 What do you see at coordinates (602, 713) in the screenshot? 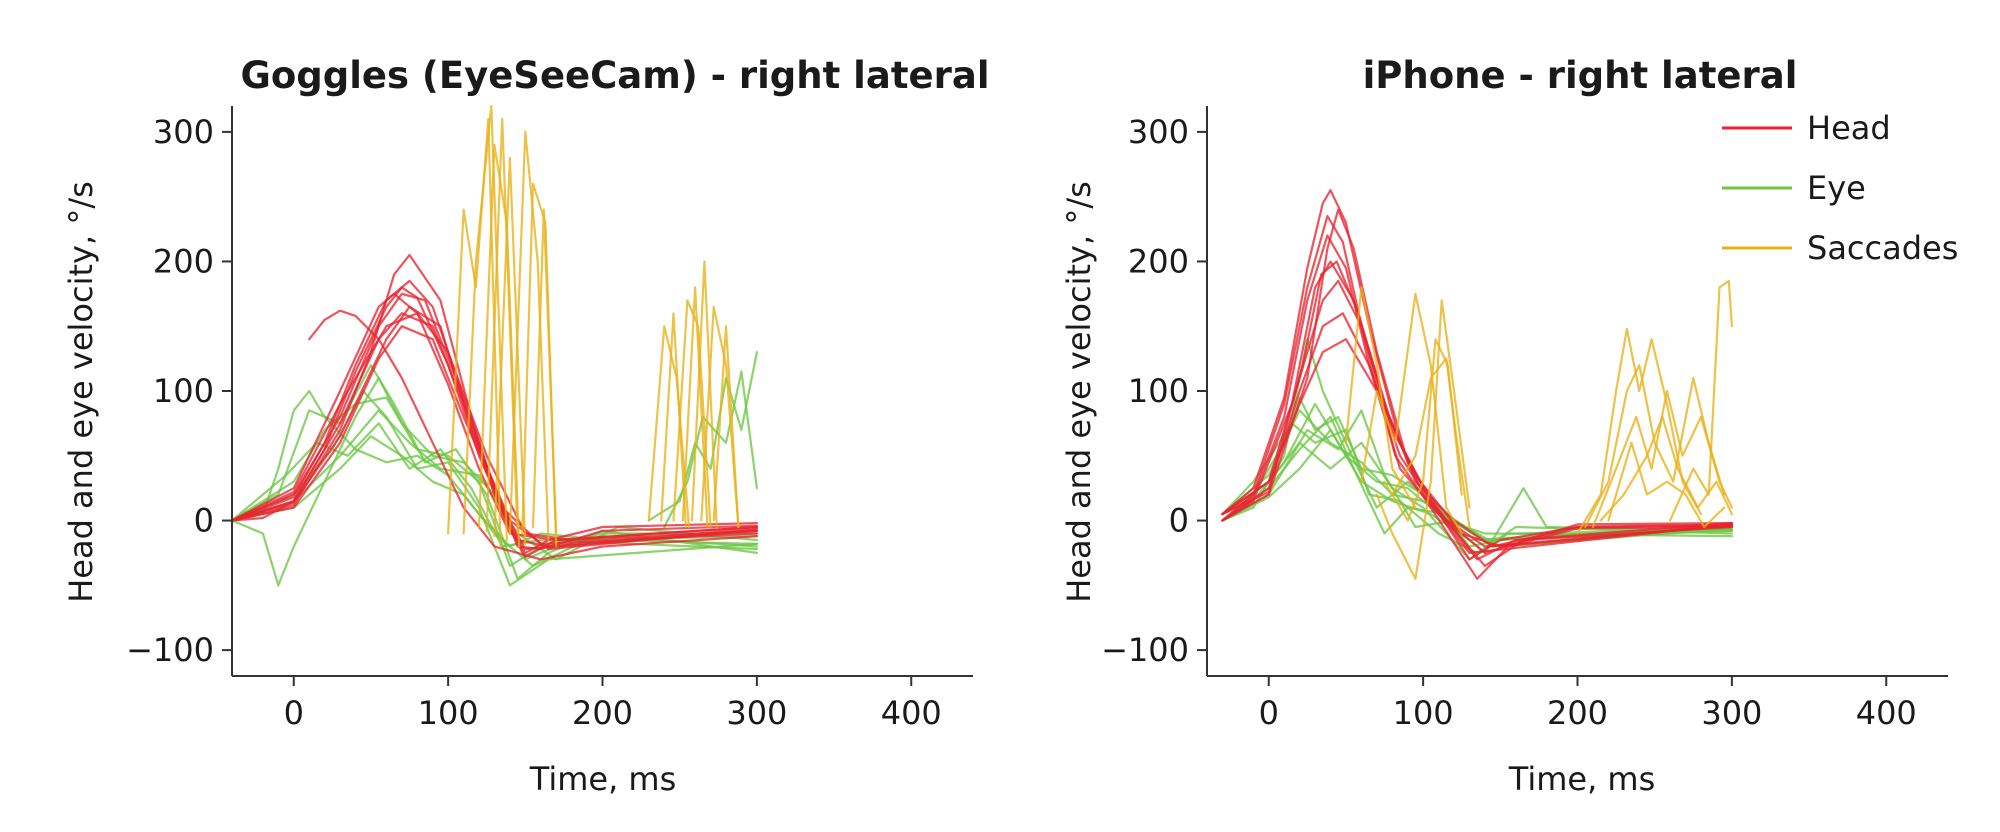
I see `goggles-x-tick-label: 200` at bounding box center [602, 713].